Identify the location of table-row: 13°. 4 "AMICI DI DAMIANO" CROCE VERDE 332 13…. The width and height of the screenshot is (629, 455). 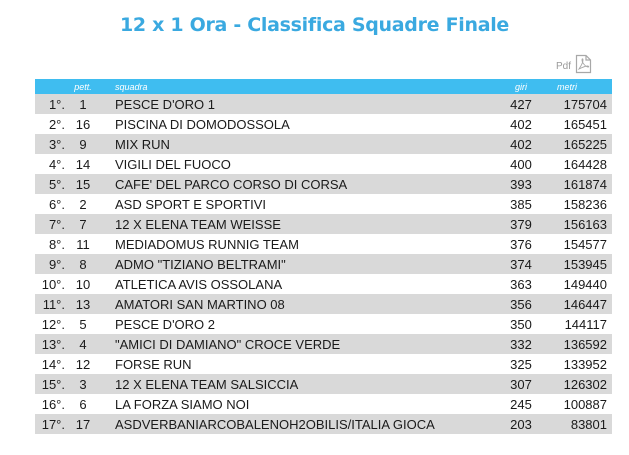
(323, 344).